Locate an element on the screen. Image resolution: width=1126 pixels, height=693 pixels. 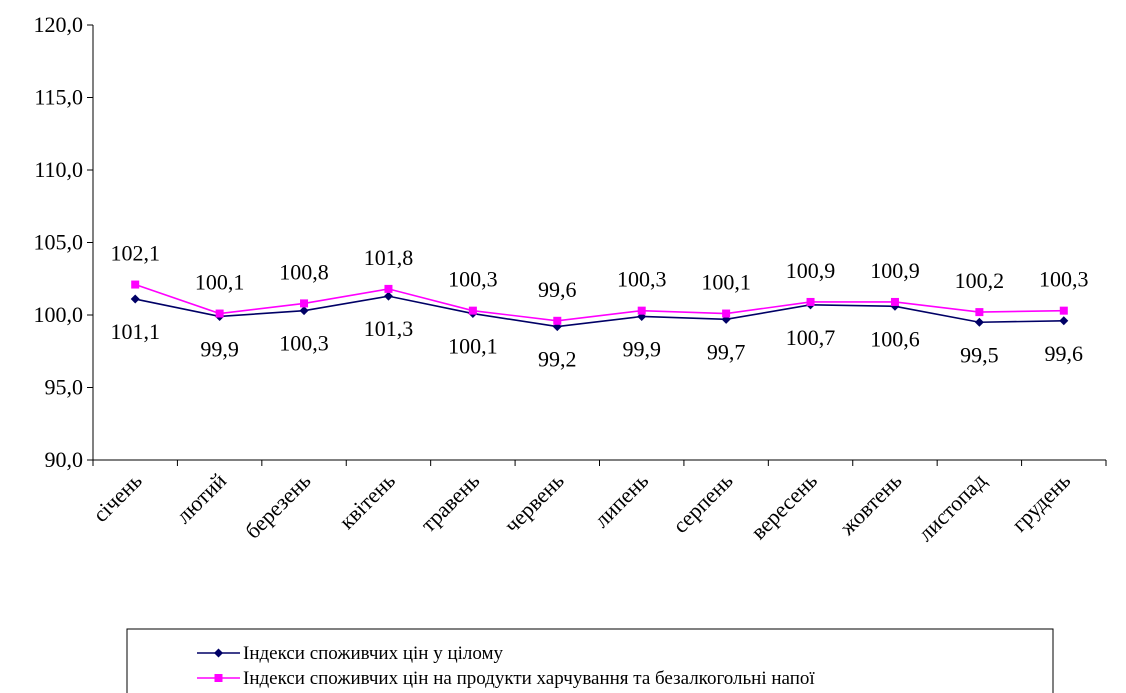
y-tick-label: 95,0 is located at coordinates (64, 387).